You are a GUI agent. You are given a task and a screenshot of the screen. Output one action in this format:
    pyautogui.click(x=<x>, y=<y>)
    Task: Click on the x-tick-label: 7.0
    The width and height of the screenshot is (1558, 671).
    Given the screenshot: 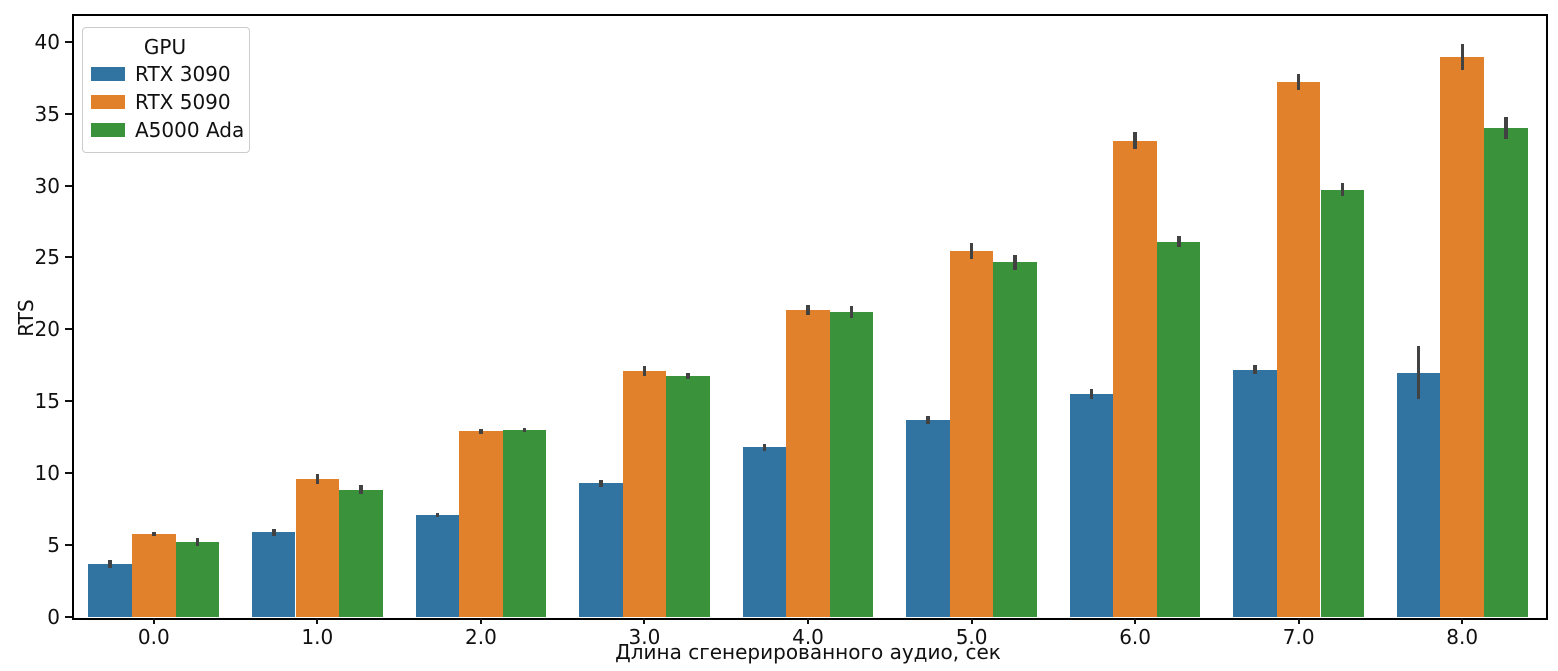 What is the action you would take?
    pyautogui.click(x=1298, y=637)
    